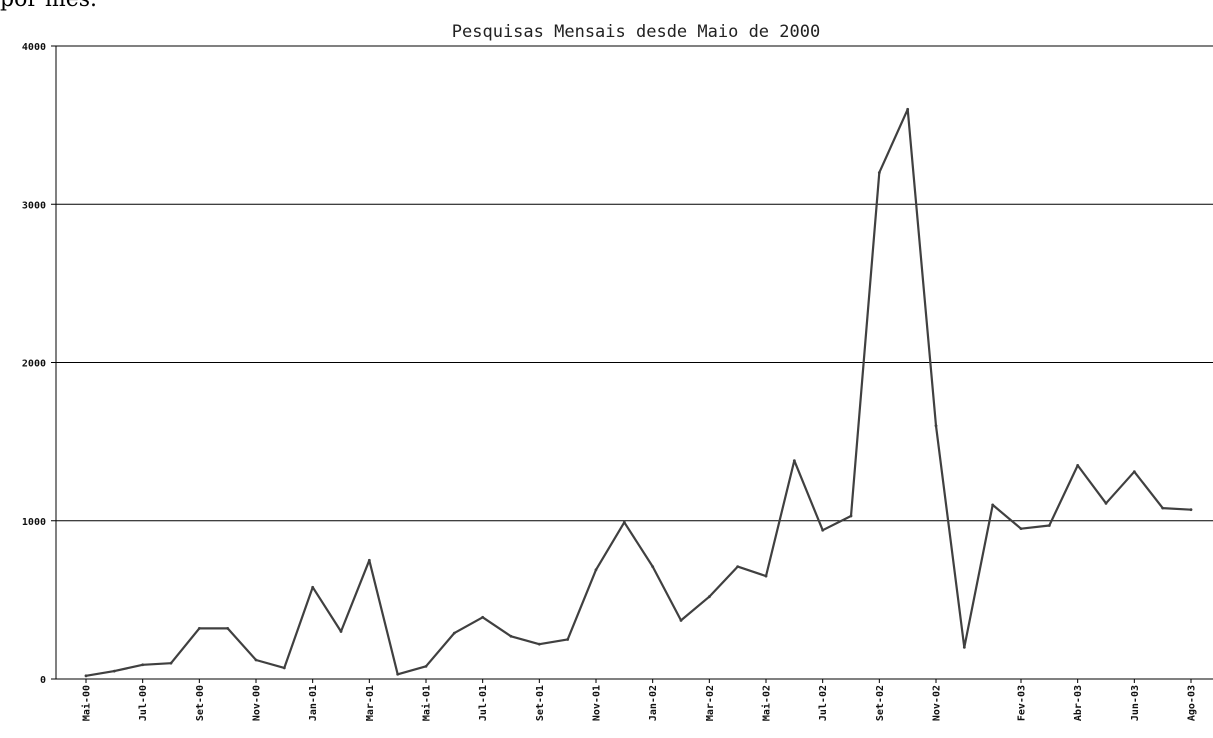  What do you see at coordinates (937, 703) in the screenshot?
I see `x-tick-label-Nov-02: Nov-02` at bounding box center [937, 703].